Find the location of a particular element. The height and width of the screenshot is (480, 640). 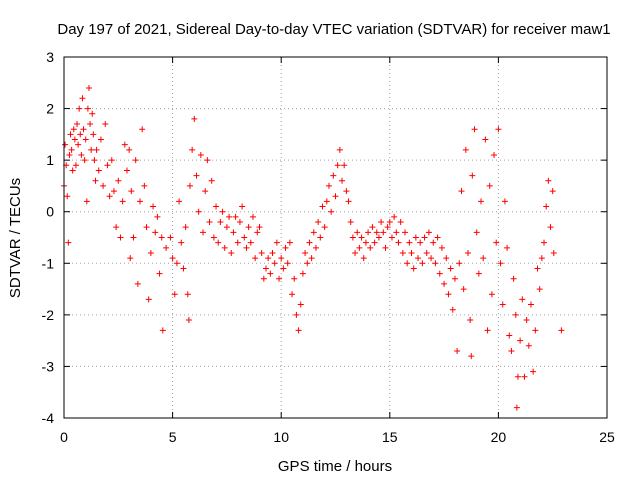

x-tick-label: 15 is located at coordinates (390, 437).